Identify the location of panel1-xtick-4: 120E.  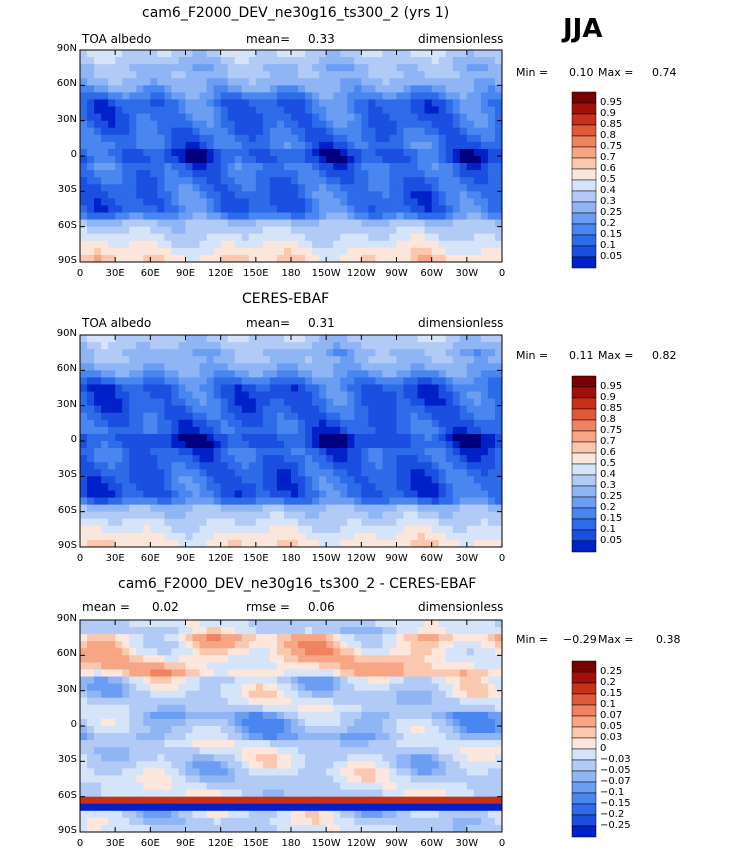
(220, 273).